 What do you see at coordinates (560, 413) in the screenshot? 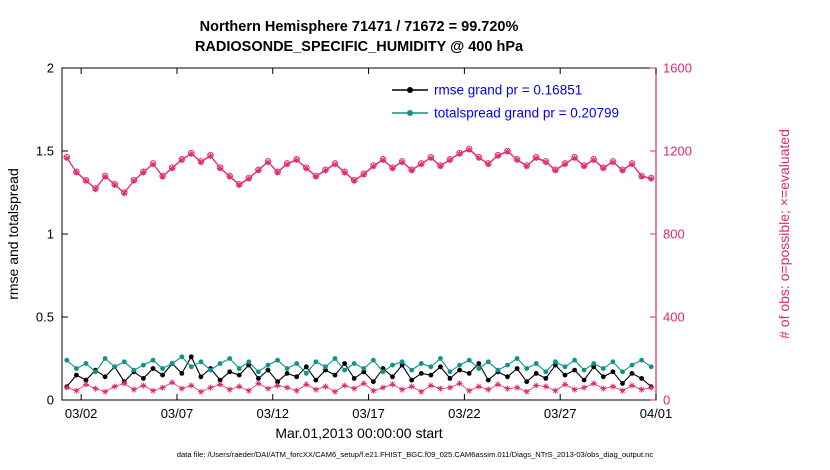
I see `x-tick-label: 03/27` at bounding box center [560, 413].